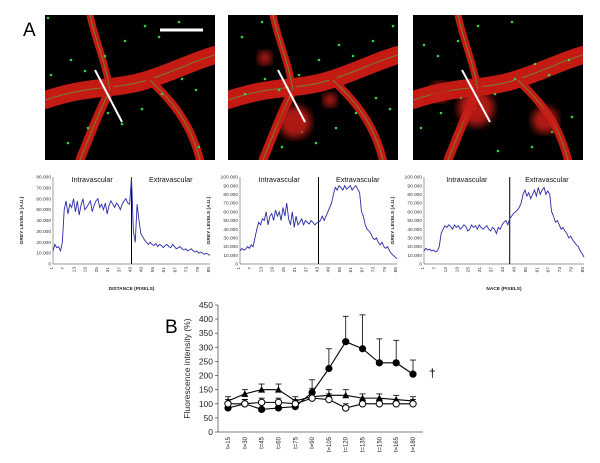  I want to click on x-tick-label: 67, so click(549, 270).